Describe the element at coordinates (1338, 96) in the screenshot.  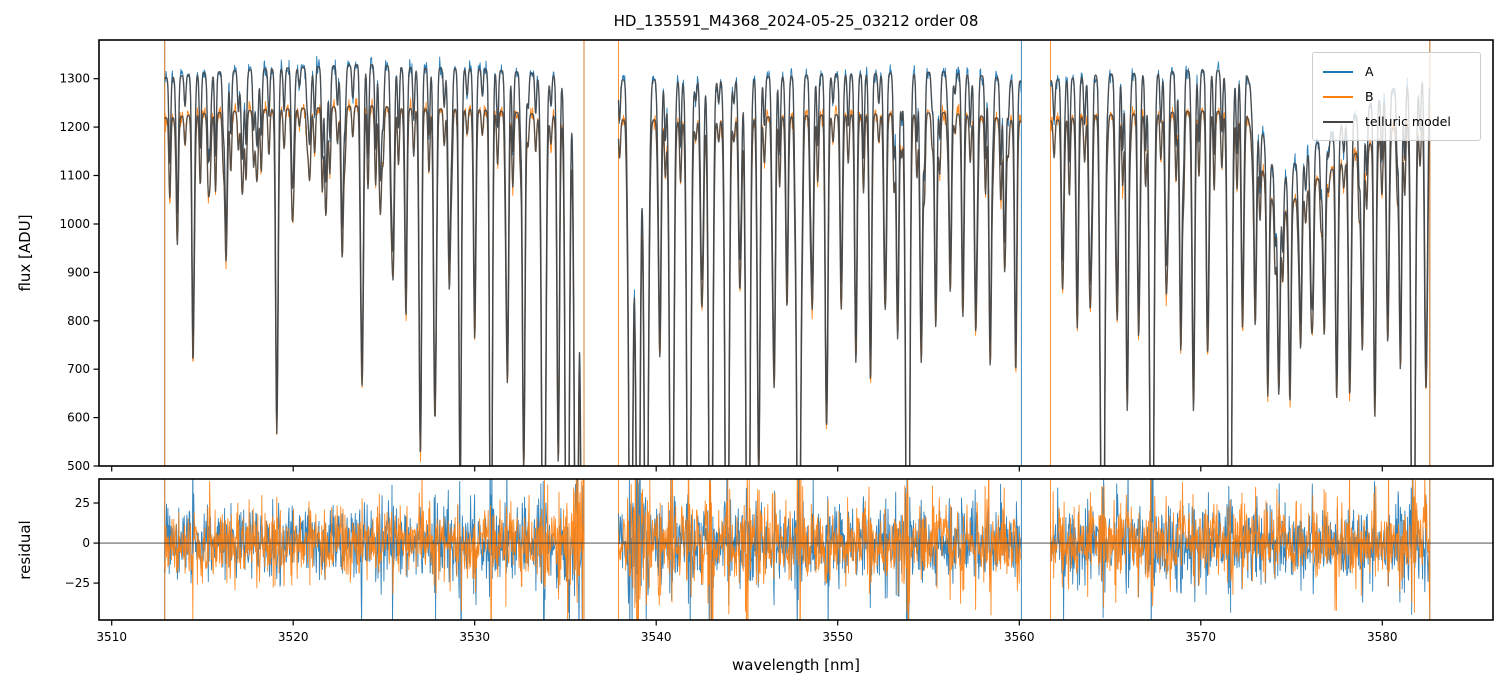
I see `legend-line-b` at that location.